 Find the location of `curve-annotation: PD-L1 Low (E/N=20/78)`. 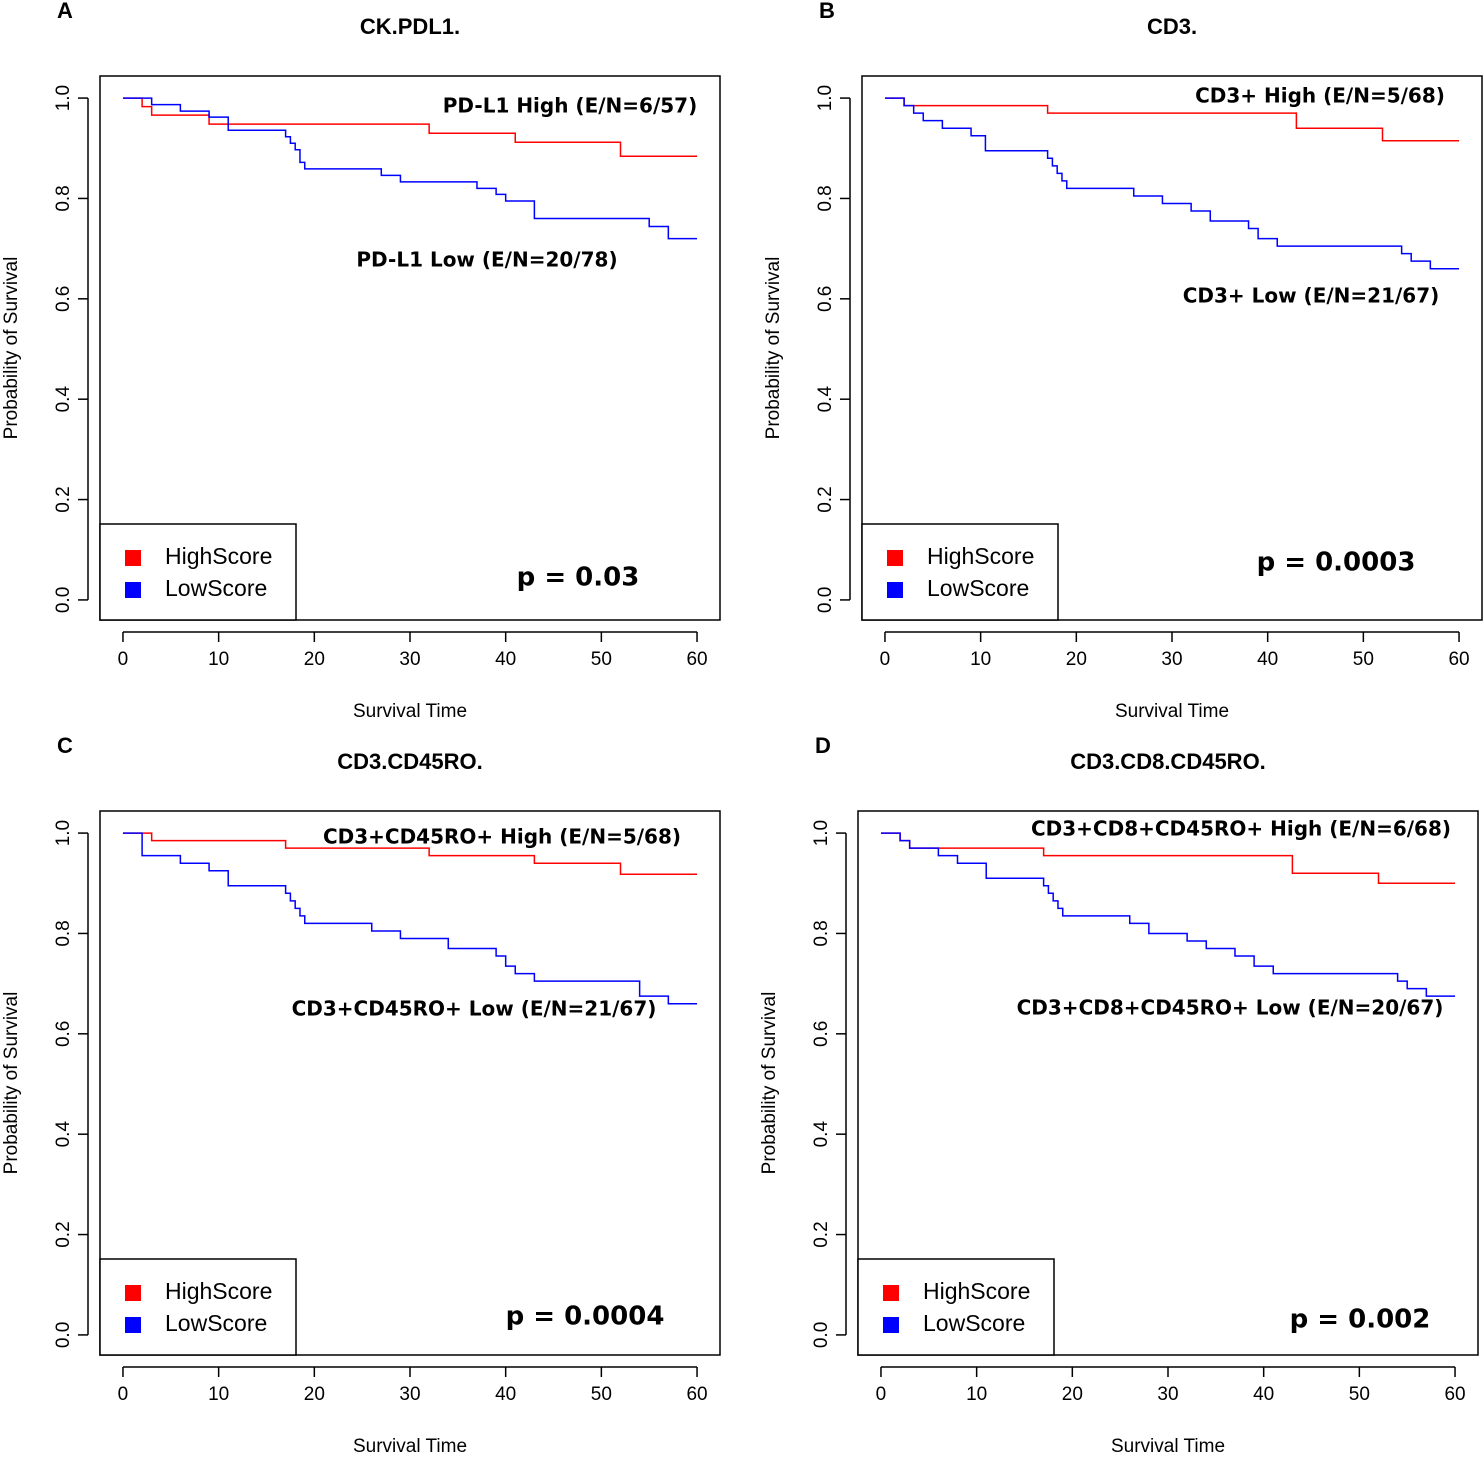

curve-annotation: PD-L1 Low (E/N=20/78) is located at coordinates (486, 260).